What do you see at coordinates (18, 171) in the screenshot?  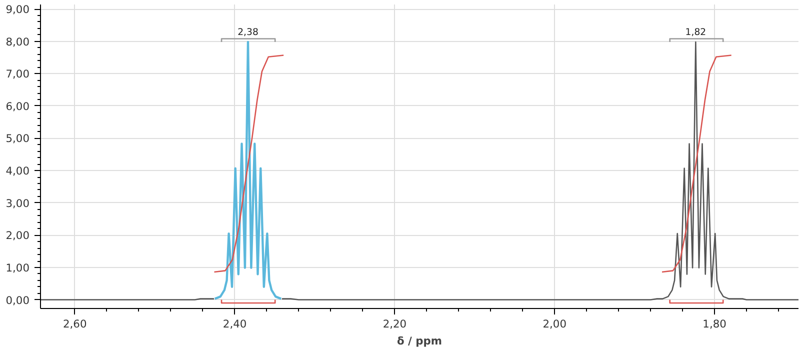 I see `y-tick-label: 4,00` at bounding box center [18, 171].